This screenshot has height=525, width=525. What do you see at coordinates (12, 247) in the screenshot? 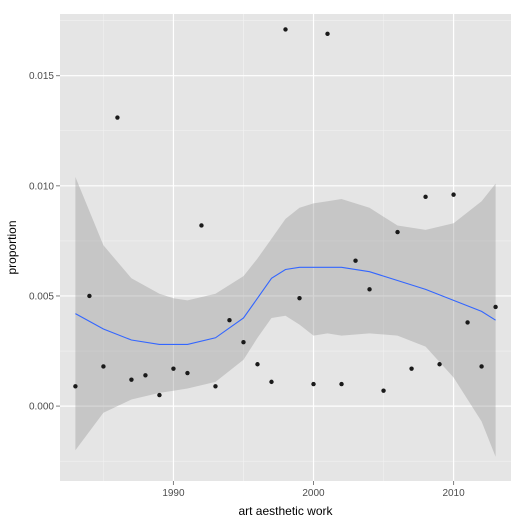
I see `y-axis-title: proportion` at bounding box center [12, 247].